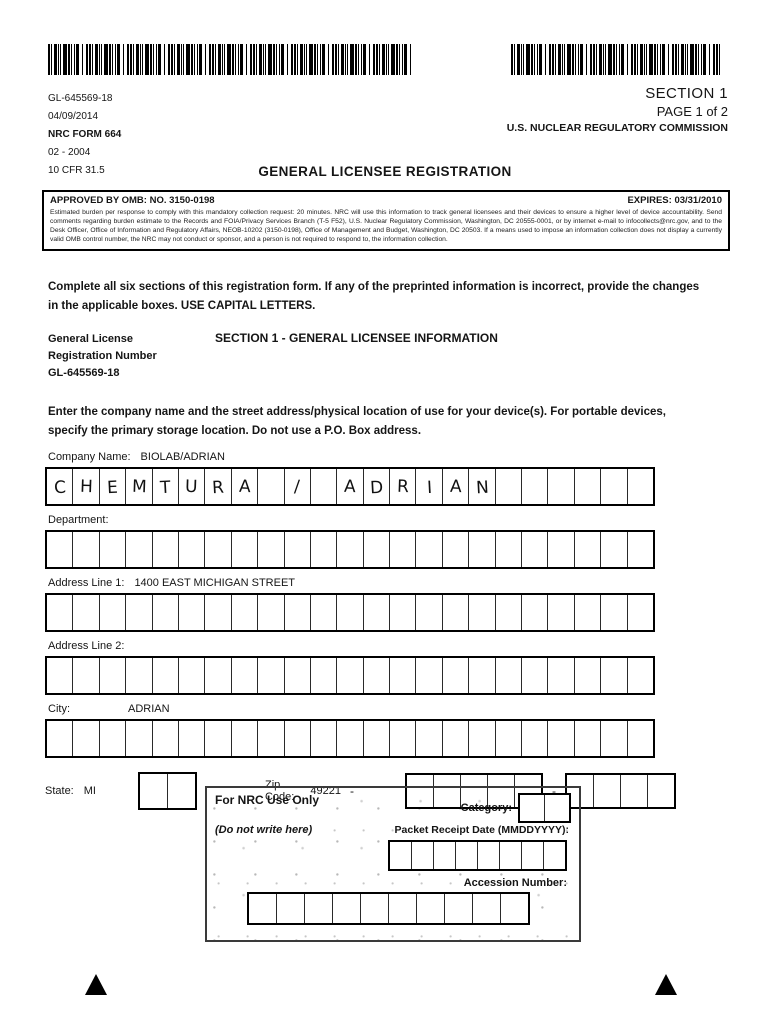 The width and height of the screenshot is (770, 1024). I want to click on state-boxes, so click(167, 791).